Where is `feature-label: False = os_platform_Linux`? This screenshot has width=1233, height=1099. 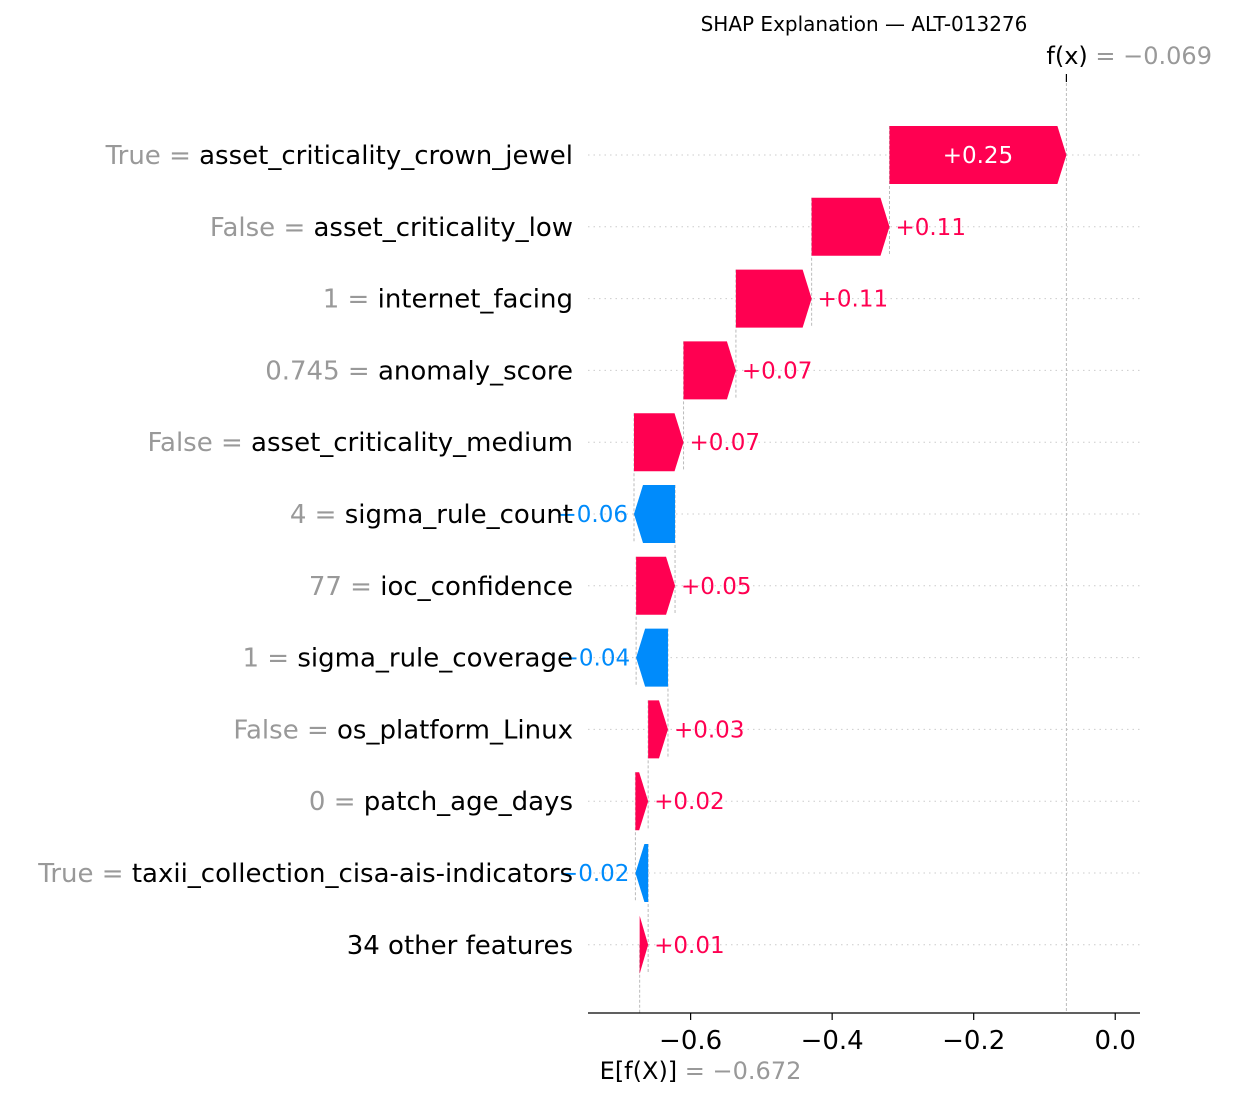 feature-label: False = os_platform_Linux is located at coordinates (403, 730).